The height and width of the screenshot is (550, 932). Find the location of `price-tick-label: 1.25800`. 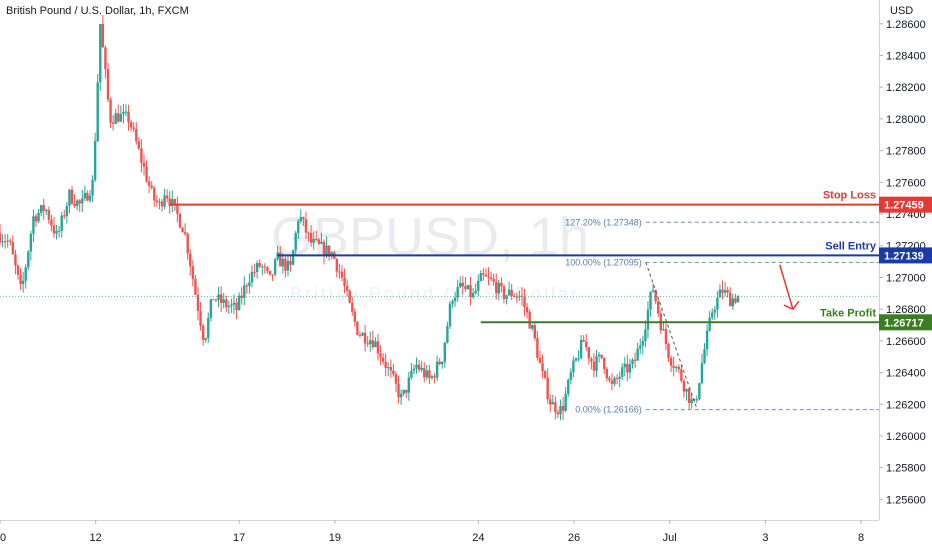

price-tick-label: 1.25800 is located at coordinates (906, 469).